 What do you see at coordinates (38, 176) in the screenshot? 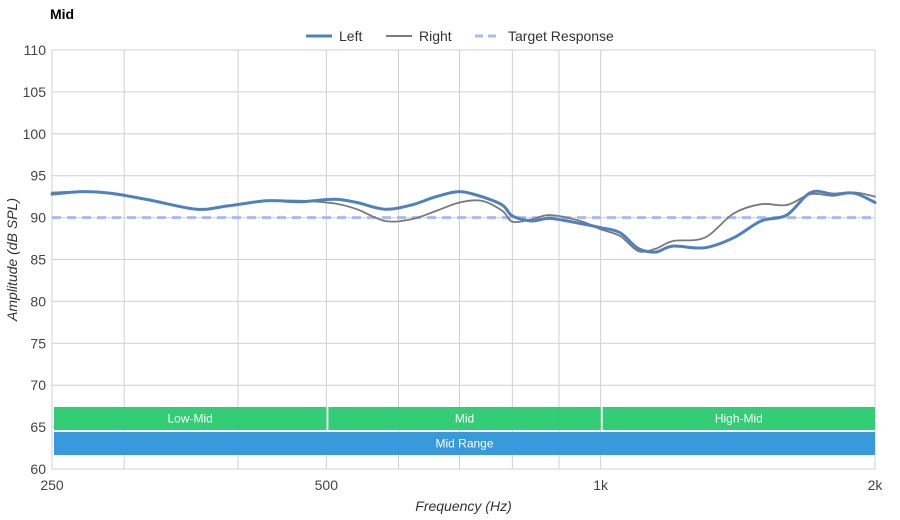
I see `y-tick-label: 95` at bounding box center [38, 176].